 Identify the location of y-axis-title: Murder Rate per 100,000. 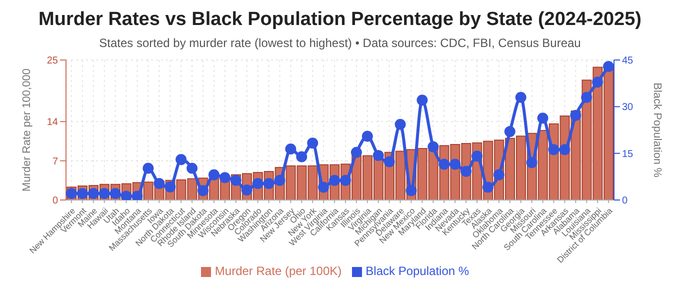
(26, 130).